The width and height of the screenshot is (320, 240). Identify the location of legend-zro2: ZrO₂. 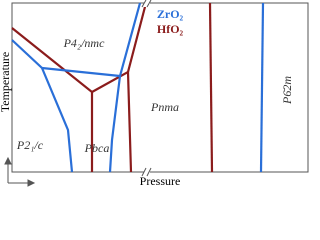
(170, 14).